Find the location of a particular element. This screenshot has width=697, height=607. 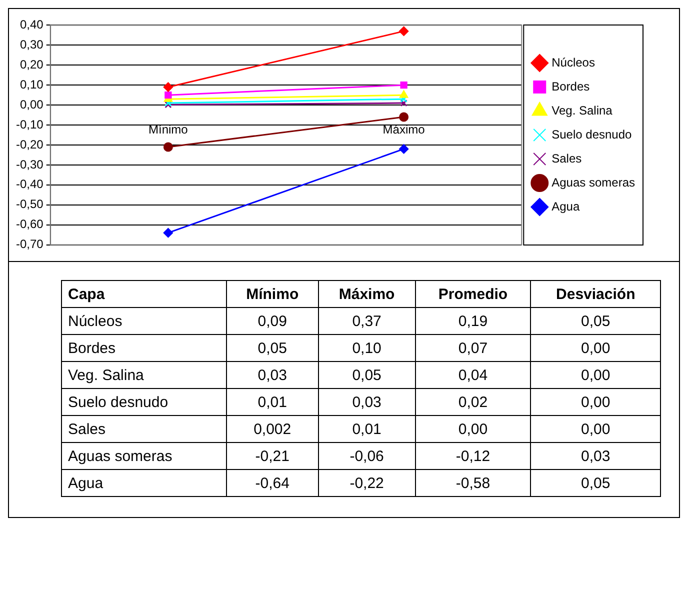

legend-label: Agua is located at coordinates (566, 206).